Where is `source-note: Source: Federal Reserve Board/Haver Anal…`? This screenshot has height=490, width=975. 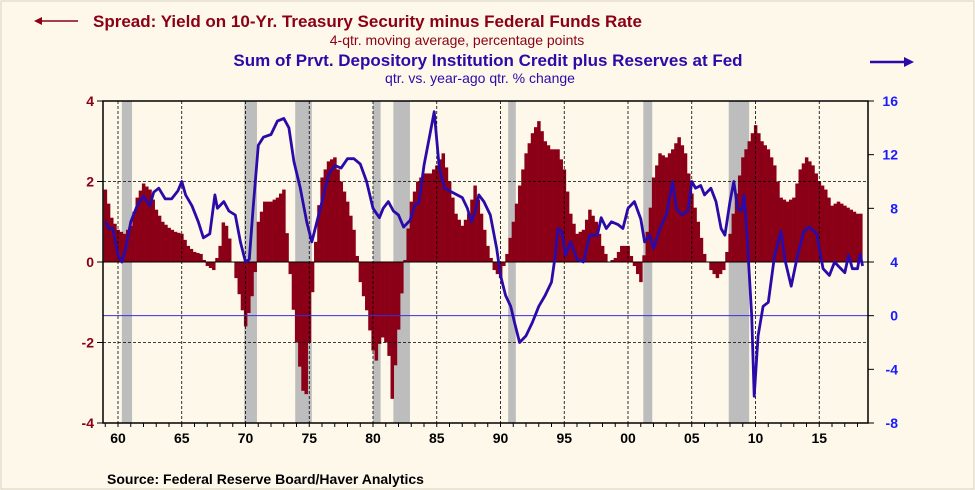 source-note: Source: Federal Reserve Board/Haver Anal… is located at coordinates (265, 479).